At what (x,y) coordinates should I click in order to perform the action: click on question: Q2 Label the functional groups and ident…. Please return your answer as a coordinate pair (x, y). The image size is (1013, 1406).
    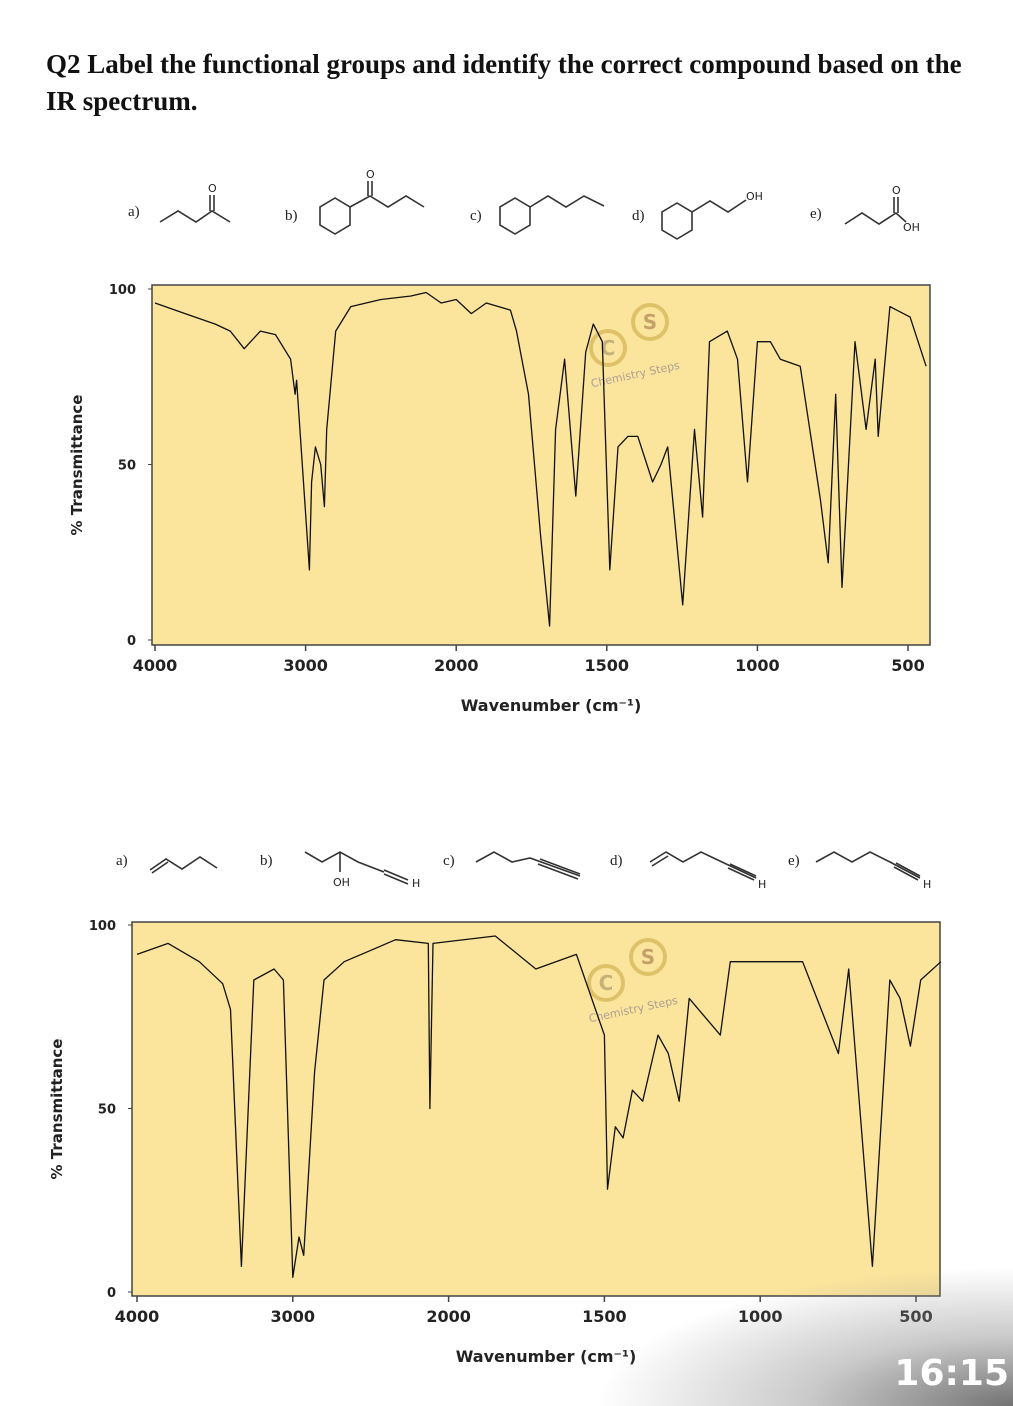
    Looking at the image, I should click on (504, 82).